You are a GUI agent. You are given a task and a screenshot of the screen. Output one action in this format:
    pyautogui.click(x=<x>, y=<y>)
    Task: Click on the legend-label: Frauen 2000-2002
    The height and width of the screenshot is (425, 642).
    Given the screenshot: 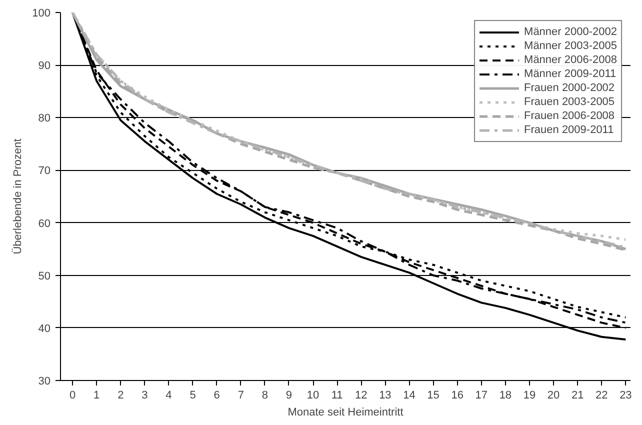 What is the action you would take?
    pyautogui.click(x=569, y=88)
    